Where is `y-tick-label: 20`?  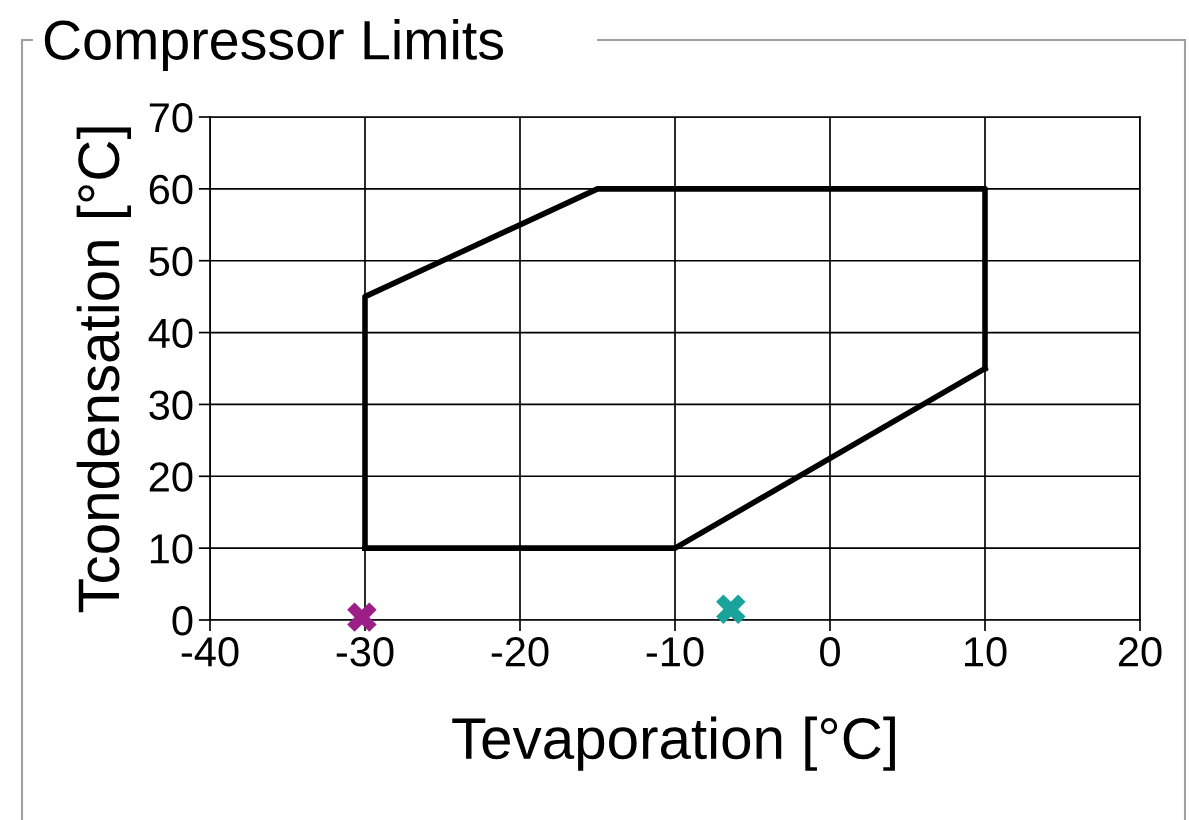
y-tick-label: 20 is located at coordinates (171, 477).